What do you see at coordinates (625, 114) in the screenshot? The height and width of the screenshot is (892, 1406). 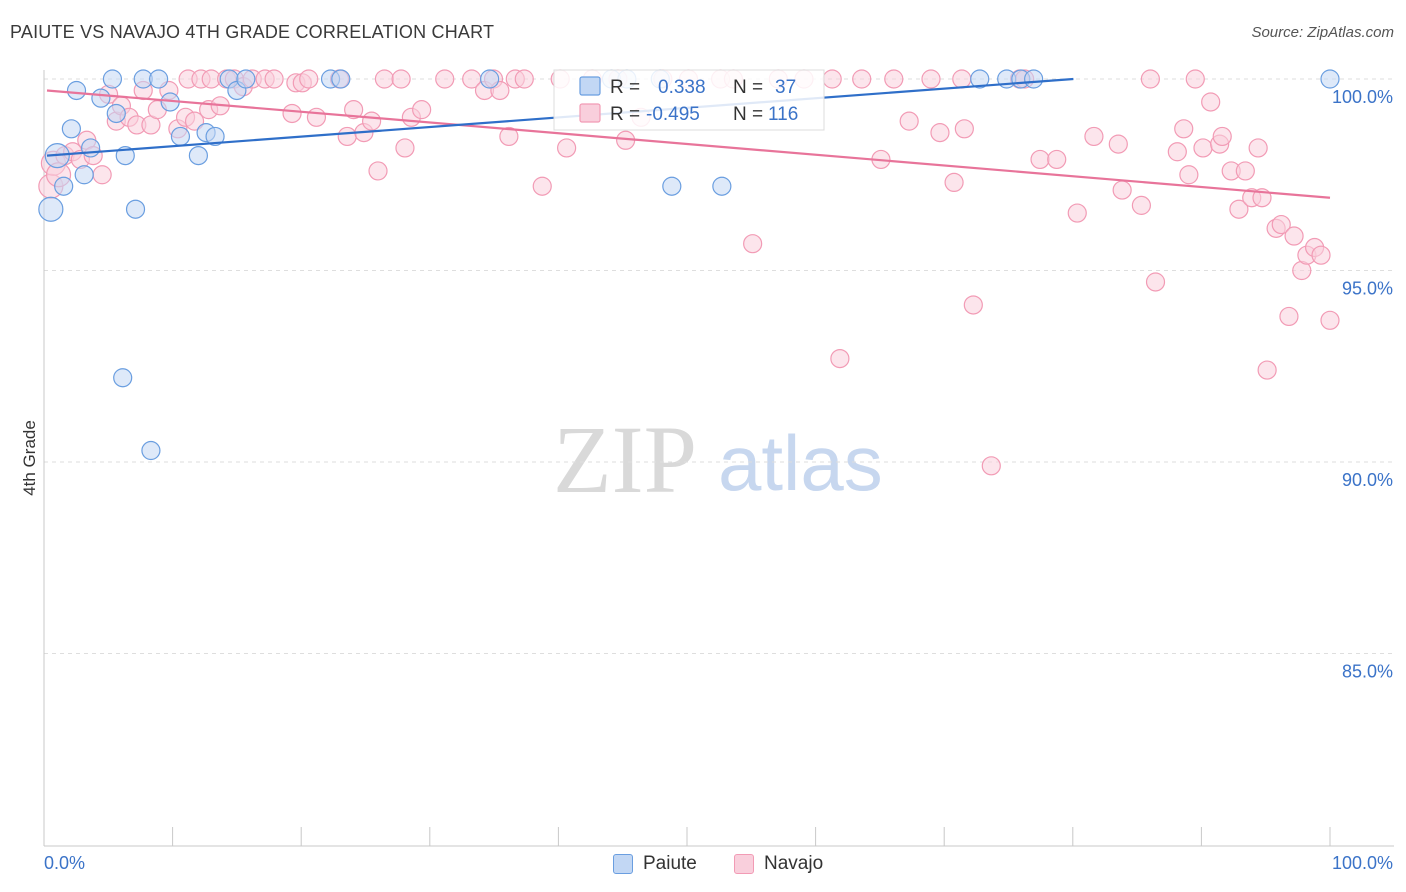 I see `legend-r-label-navajo: R =` at bounding box center [625, 114].